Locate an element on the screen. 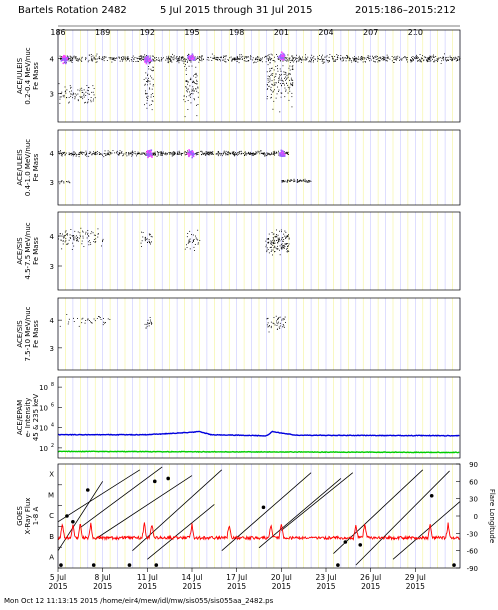  x-tick-date-label: 26 Jul is located at coordinates (370, 577).